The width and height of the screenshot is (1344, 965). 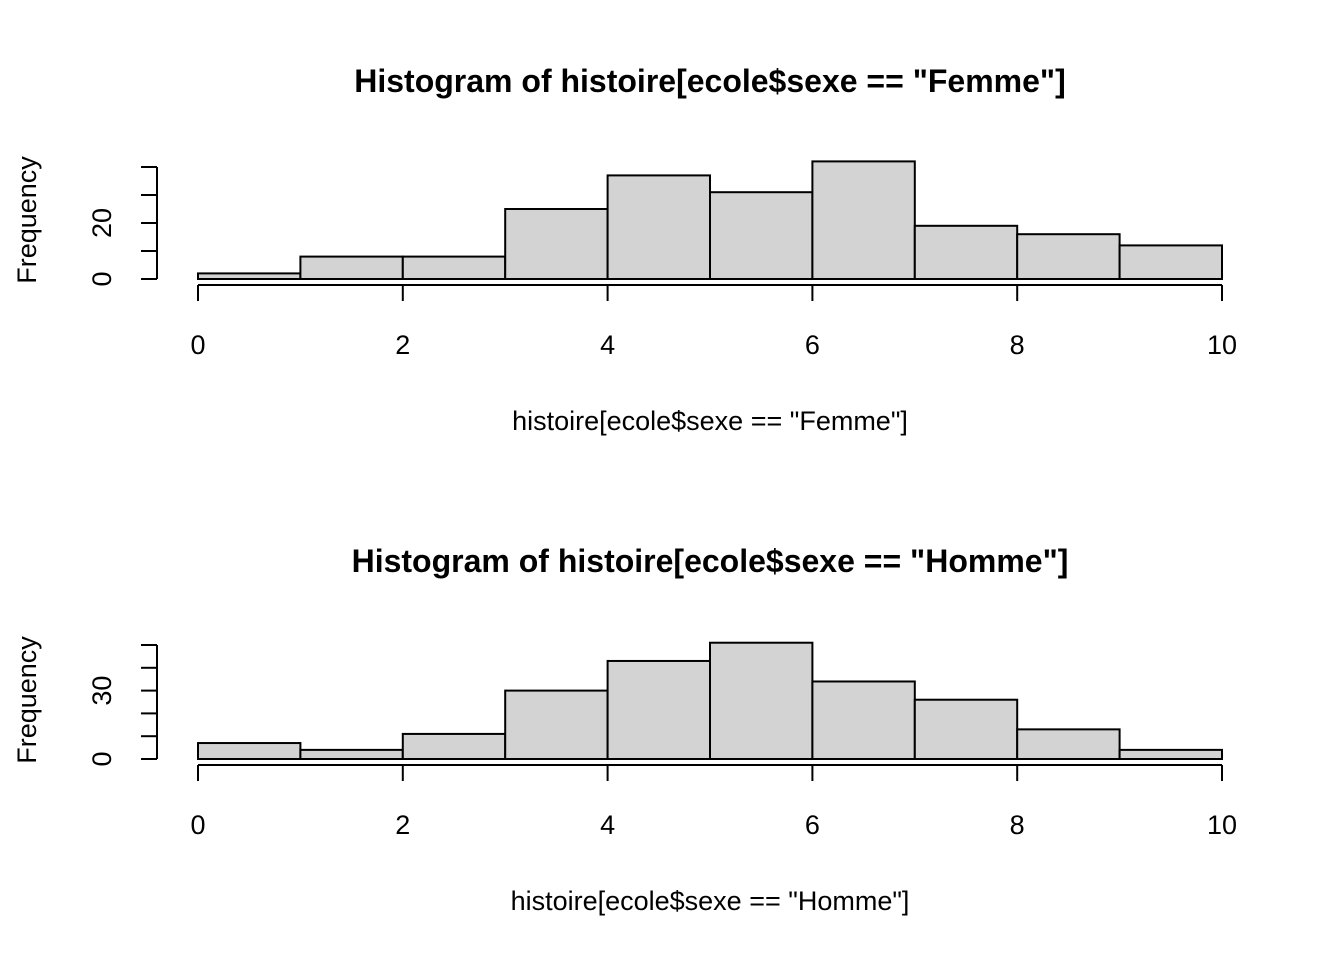 What do you see at coordinates (122, 226) in the screenshot?
I see `y-axis: 0 20` at bounding box center [122, 226].